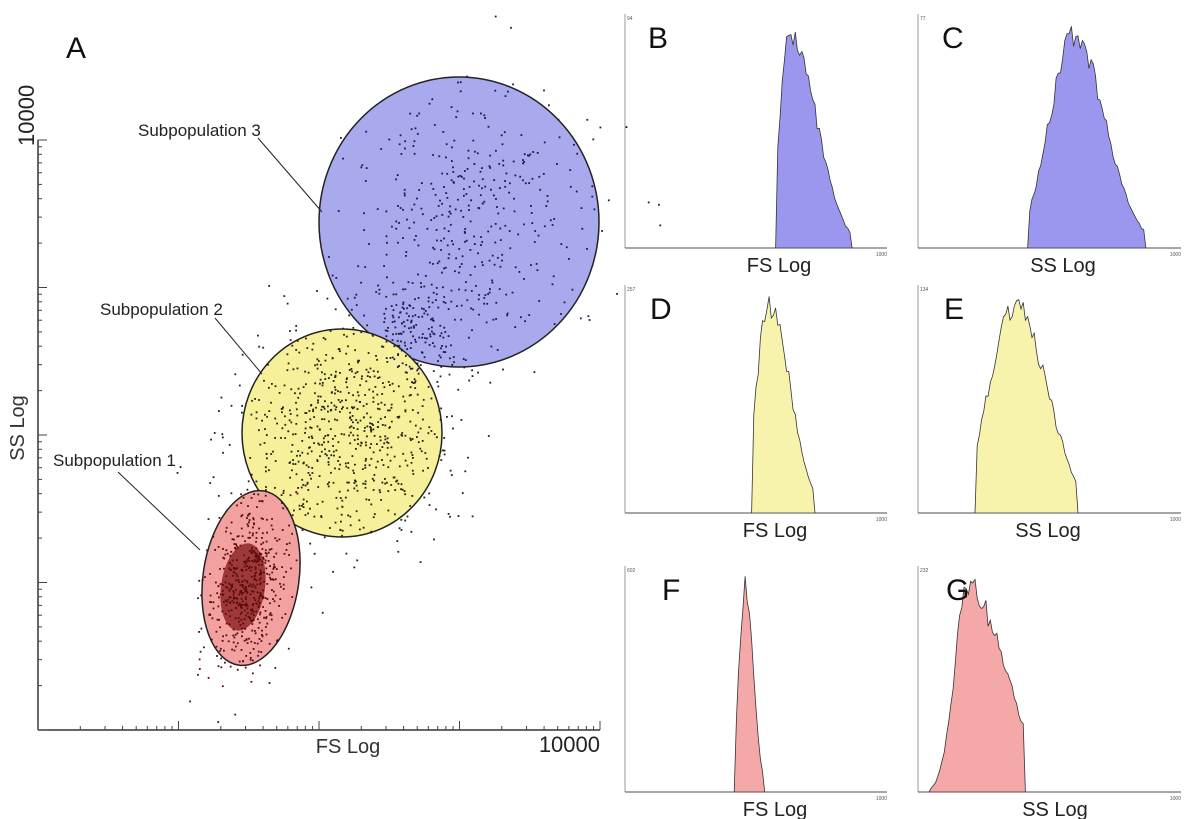 Image resolution: width=1195 pixels, height=819 pixels. Describe the element at coordinates (953, 38) in the screenshot. I see `panel-letter-c: C` at that location.